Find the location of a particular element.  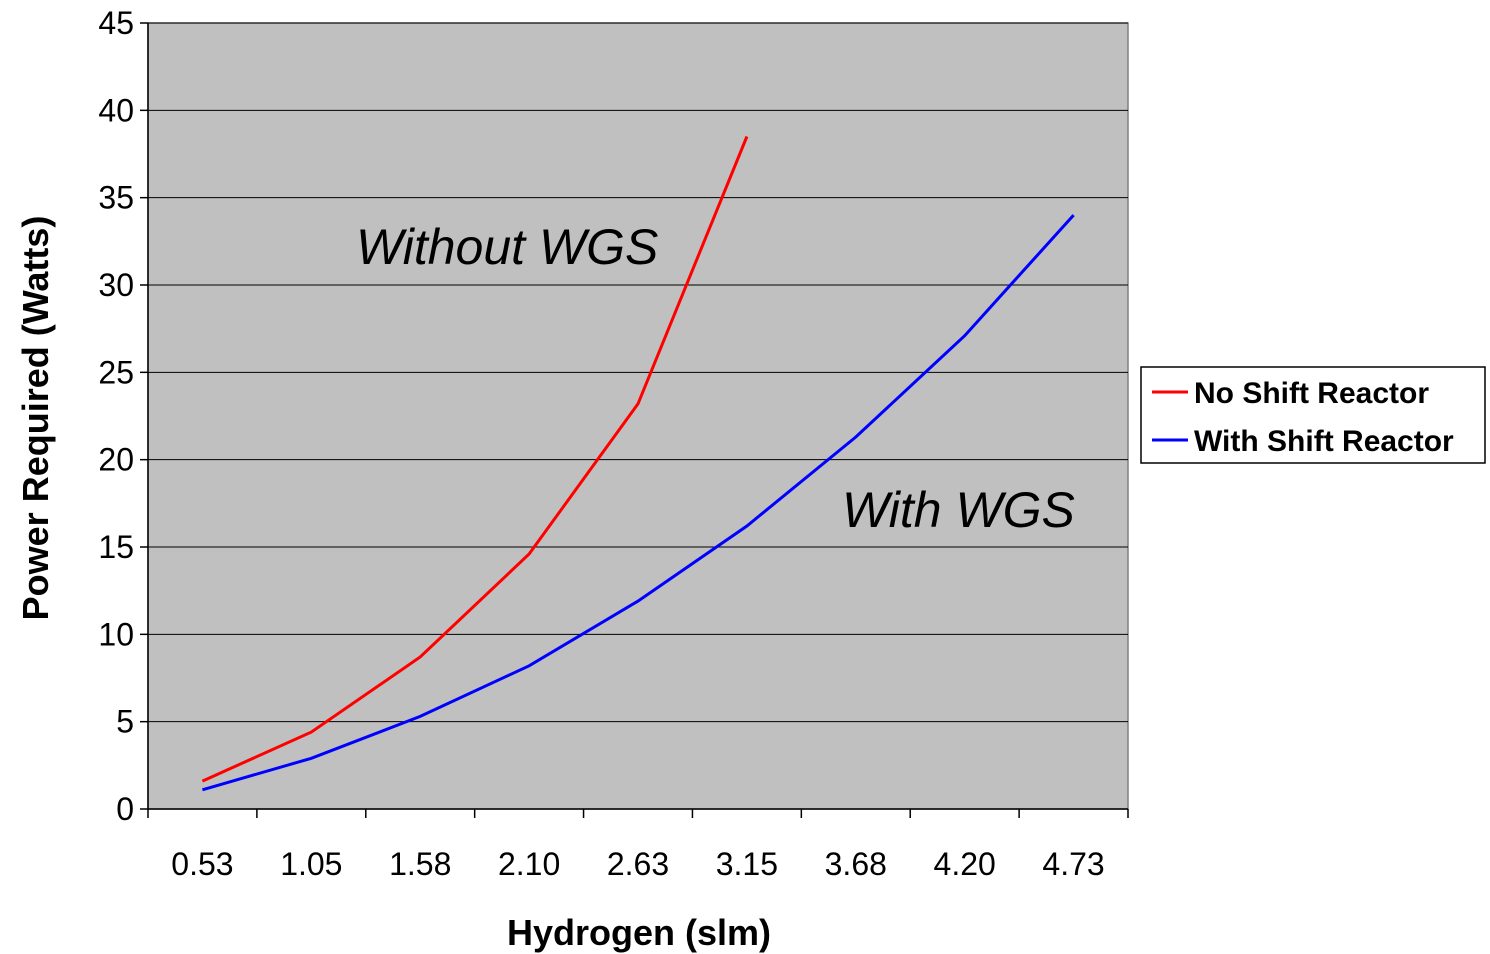

y-tick-label: 35 is located at coordinates (116, 198).